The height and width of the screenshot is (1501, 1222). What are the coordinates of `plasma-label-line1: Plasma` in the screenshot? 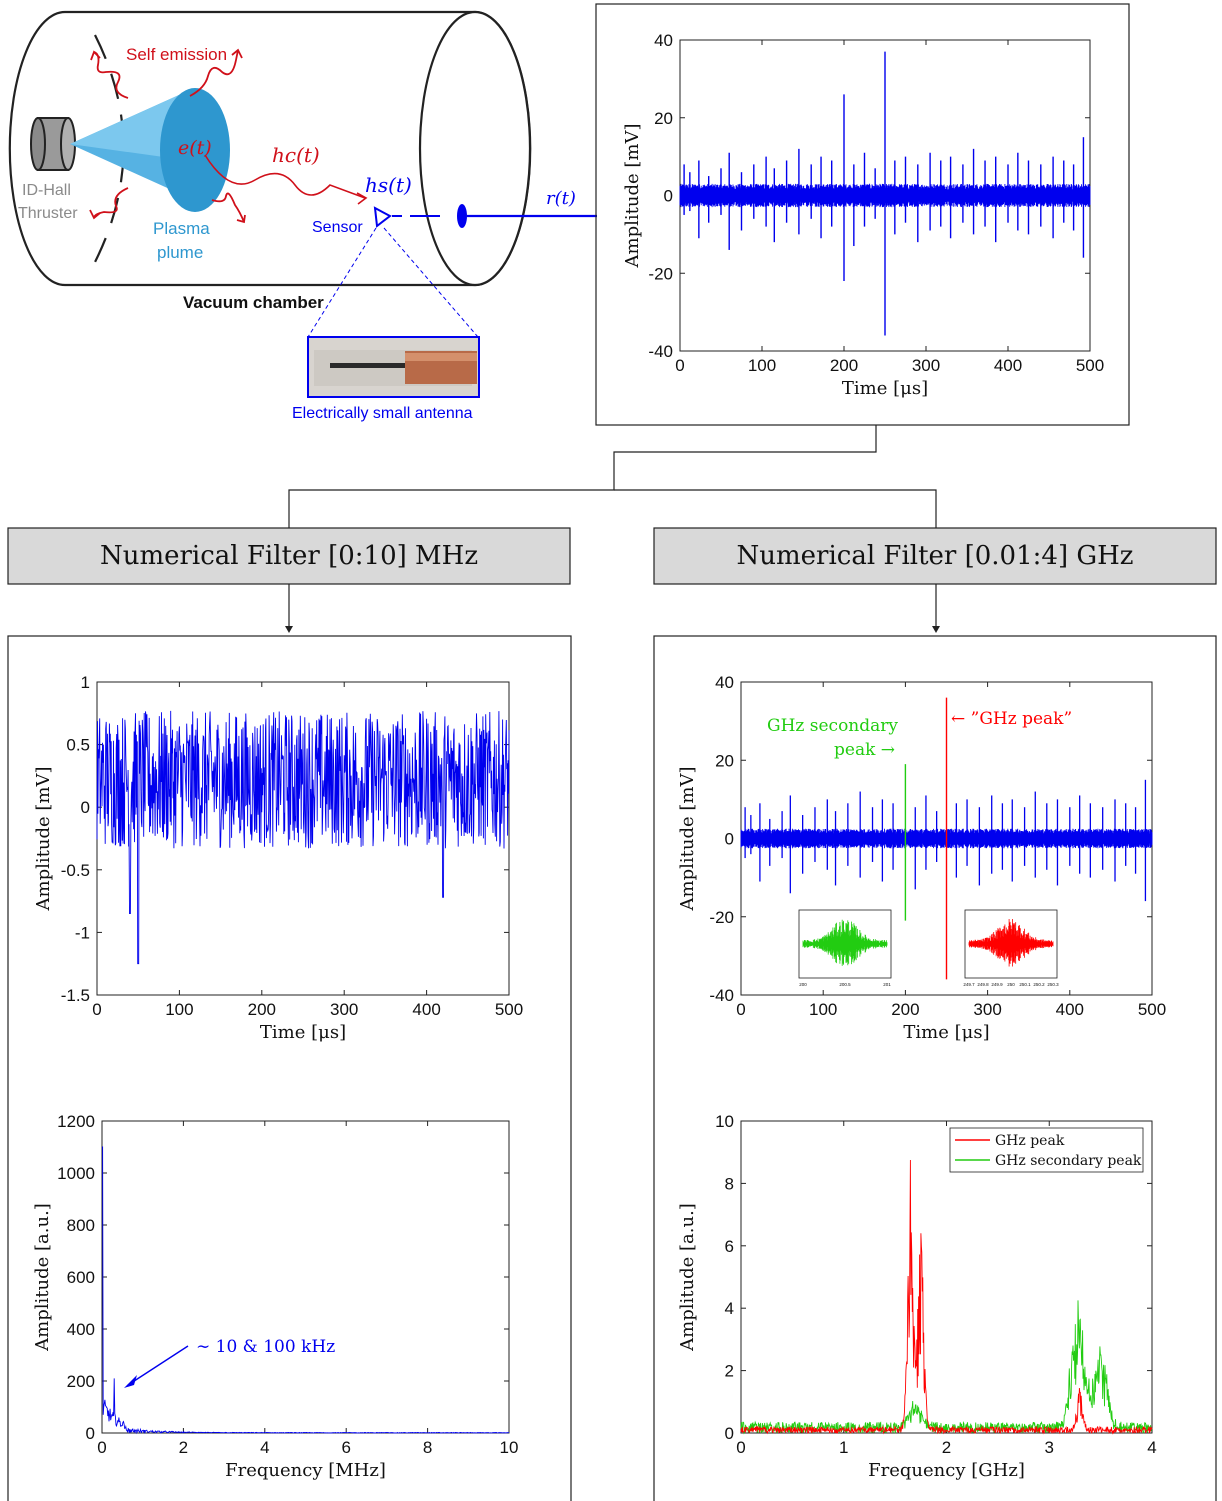 It's located at (181, 228).